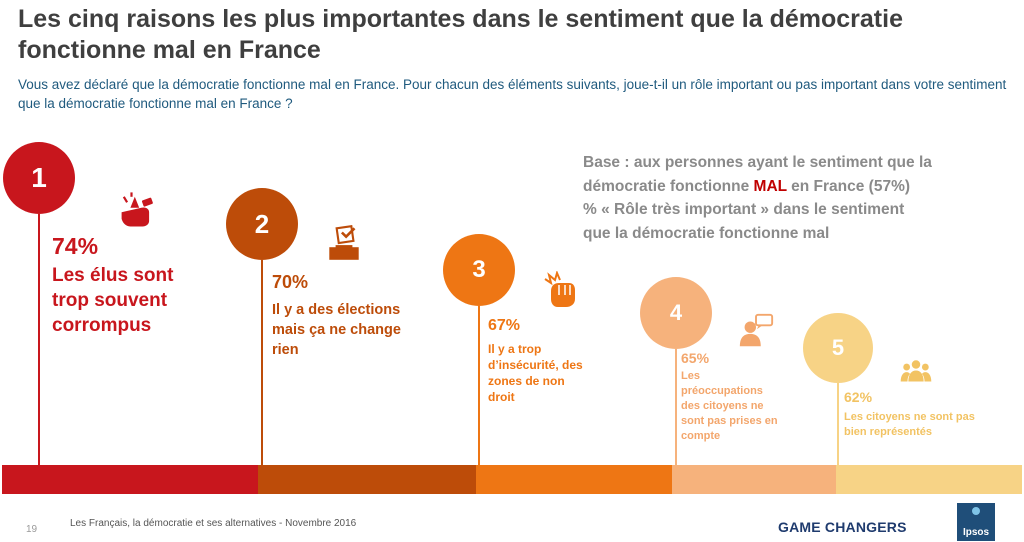  I want to click on fist-impact-icon, so click(561, 293).